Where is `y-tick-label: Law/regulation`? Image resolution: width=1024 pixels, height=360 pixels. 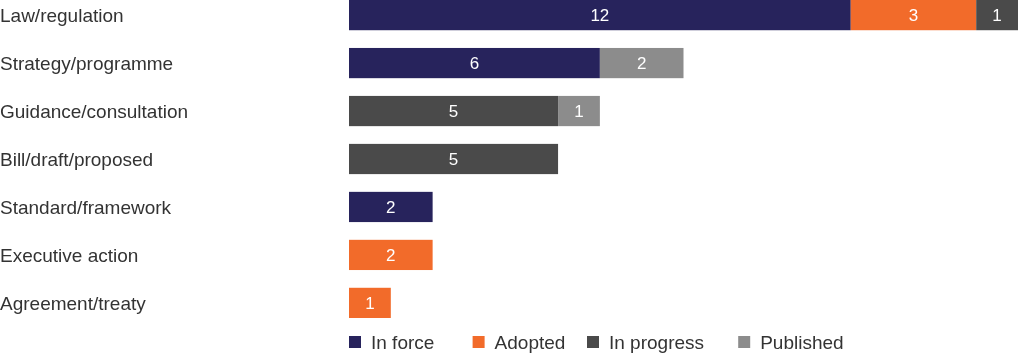
y-tick-label: Law/regulation is located at coordinates (62, 15).